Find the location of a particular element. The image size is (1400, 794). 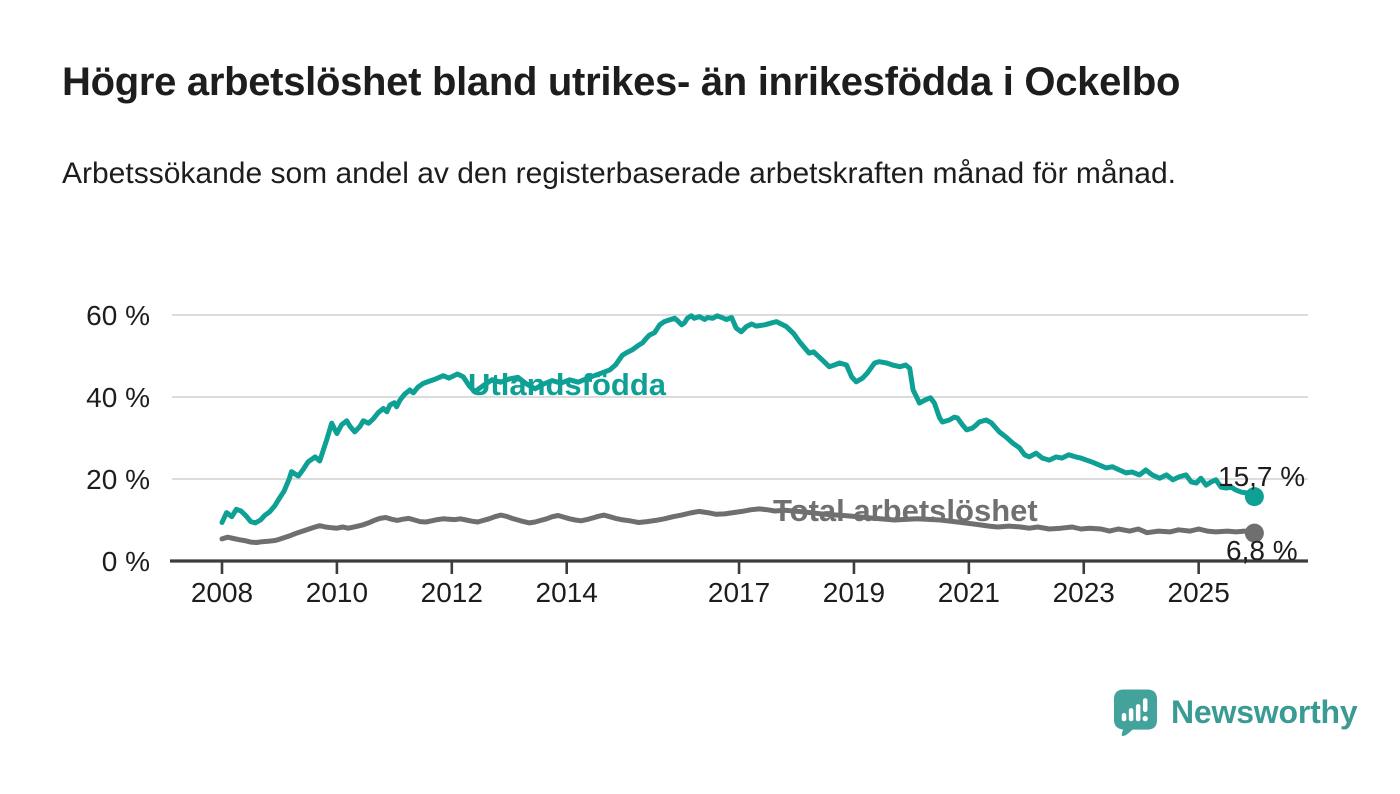

end-value-label-utlandsfodda: 15,7 % is located at coordinates (1262, 476).